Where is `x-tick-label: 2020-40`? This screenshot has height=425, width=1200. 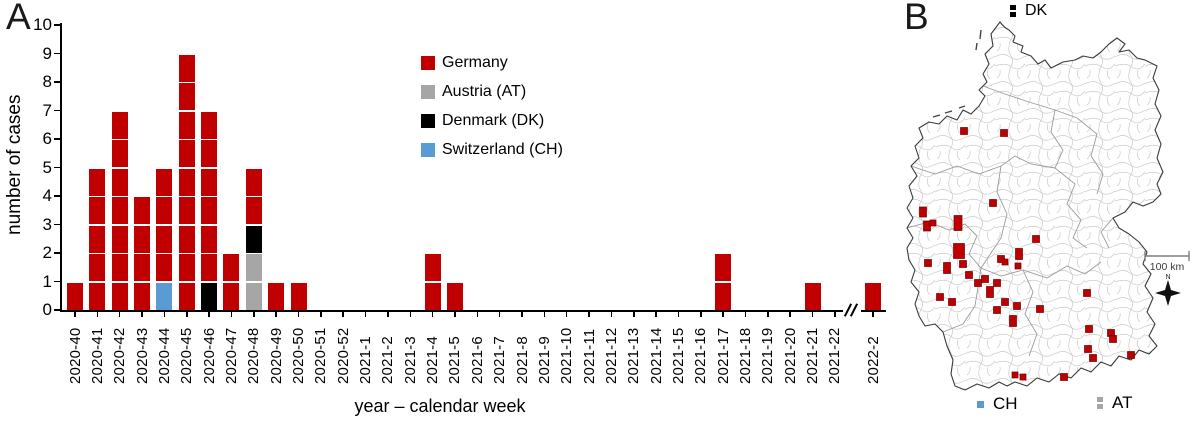 x-tick-label: 2020-40 is located at coordinates (75, 355).